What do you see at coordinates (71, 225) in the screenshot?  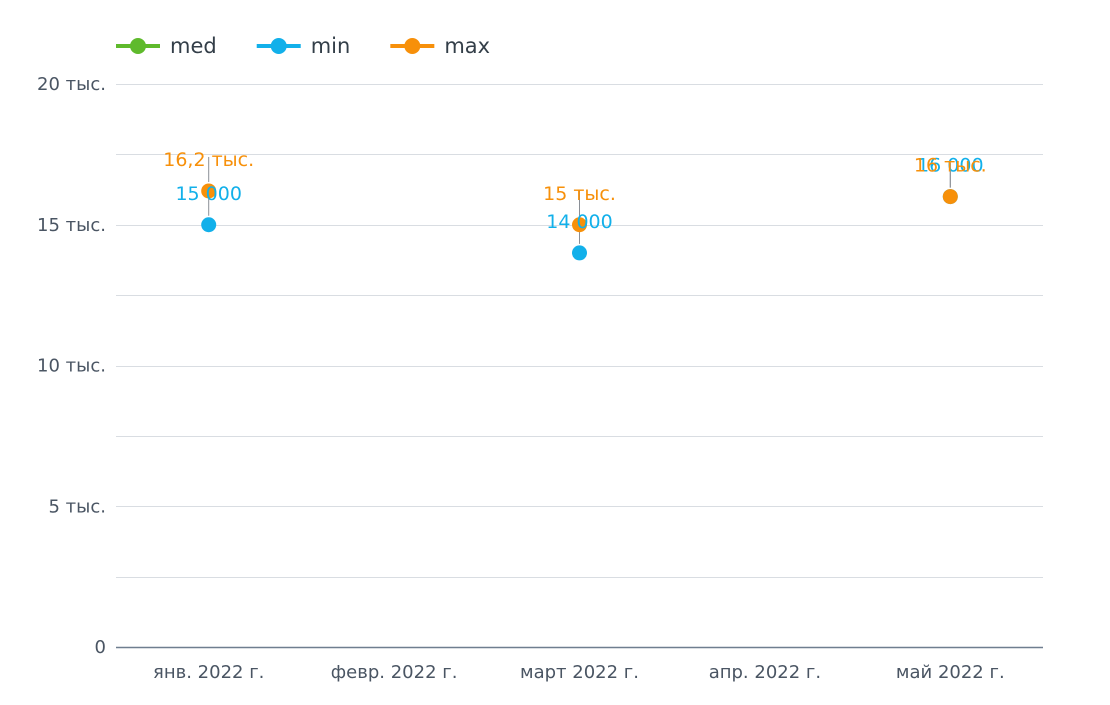 I see `y-tick-label: 15 тыс.` at bounding box center [71, 225].